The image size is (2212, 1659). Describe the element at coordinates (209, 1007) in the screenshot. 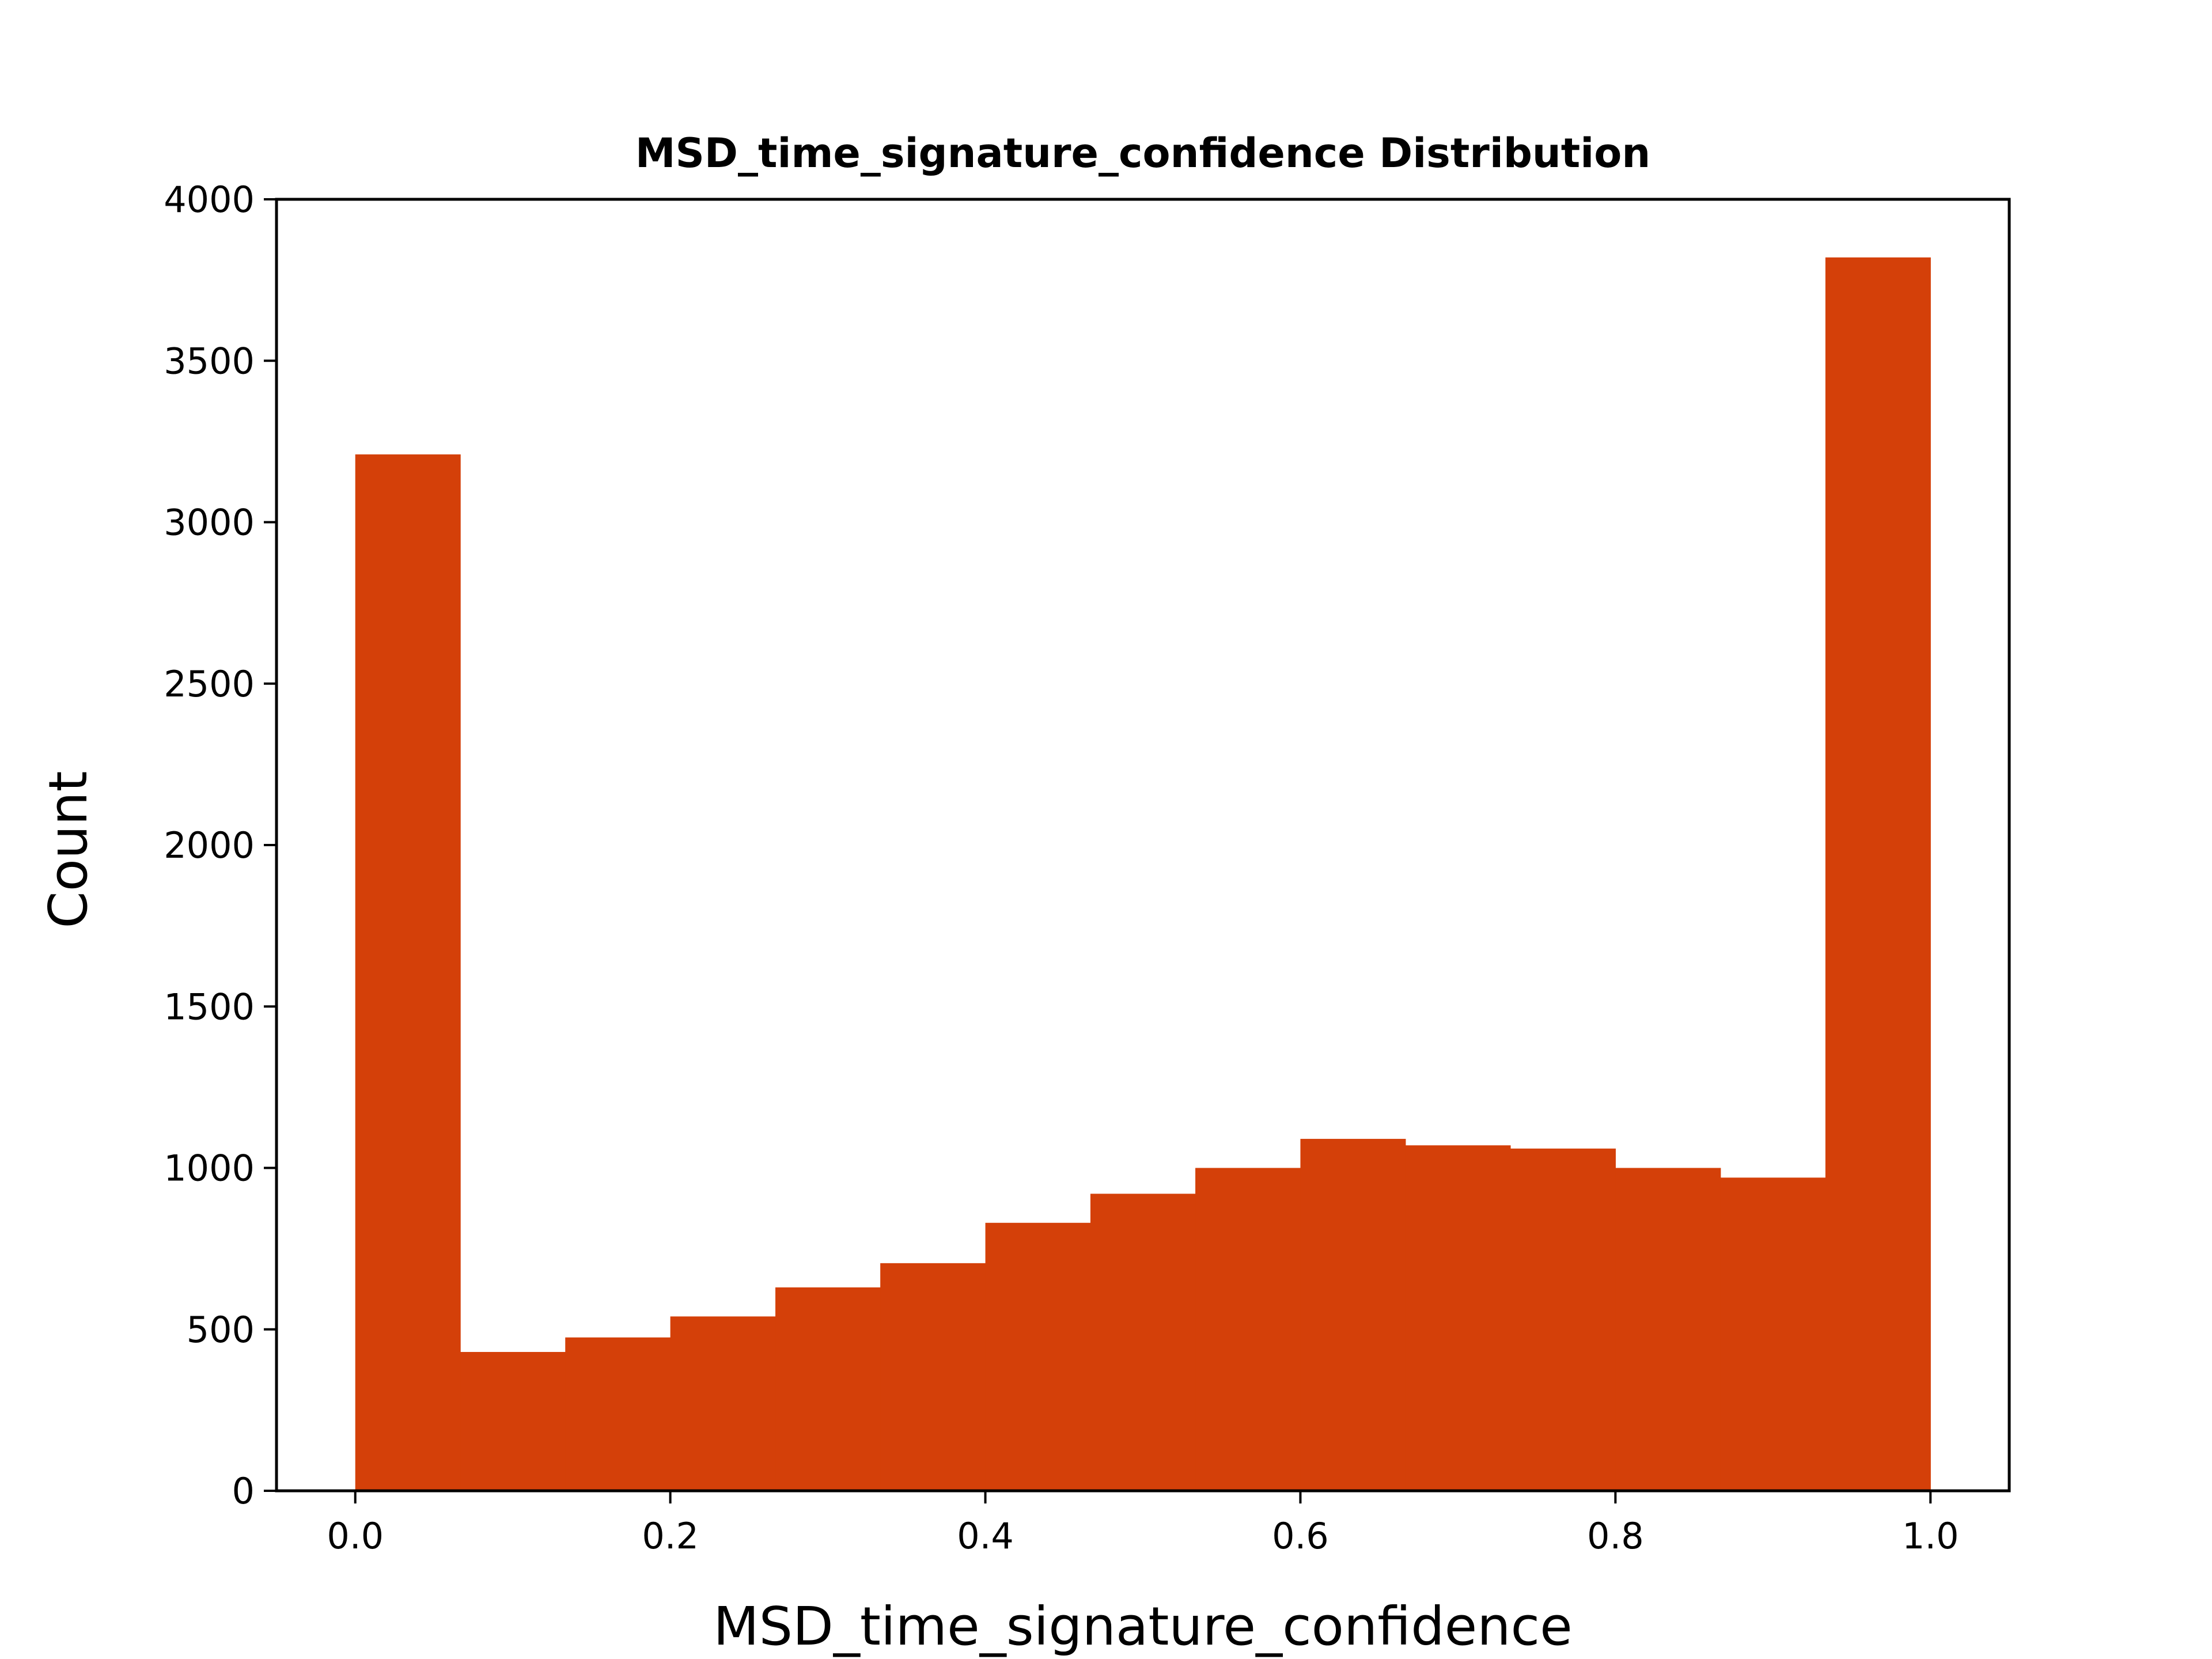

I see `y-tick-label: 1500` at that location.